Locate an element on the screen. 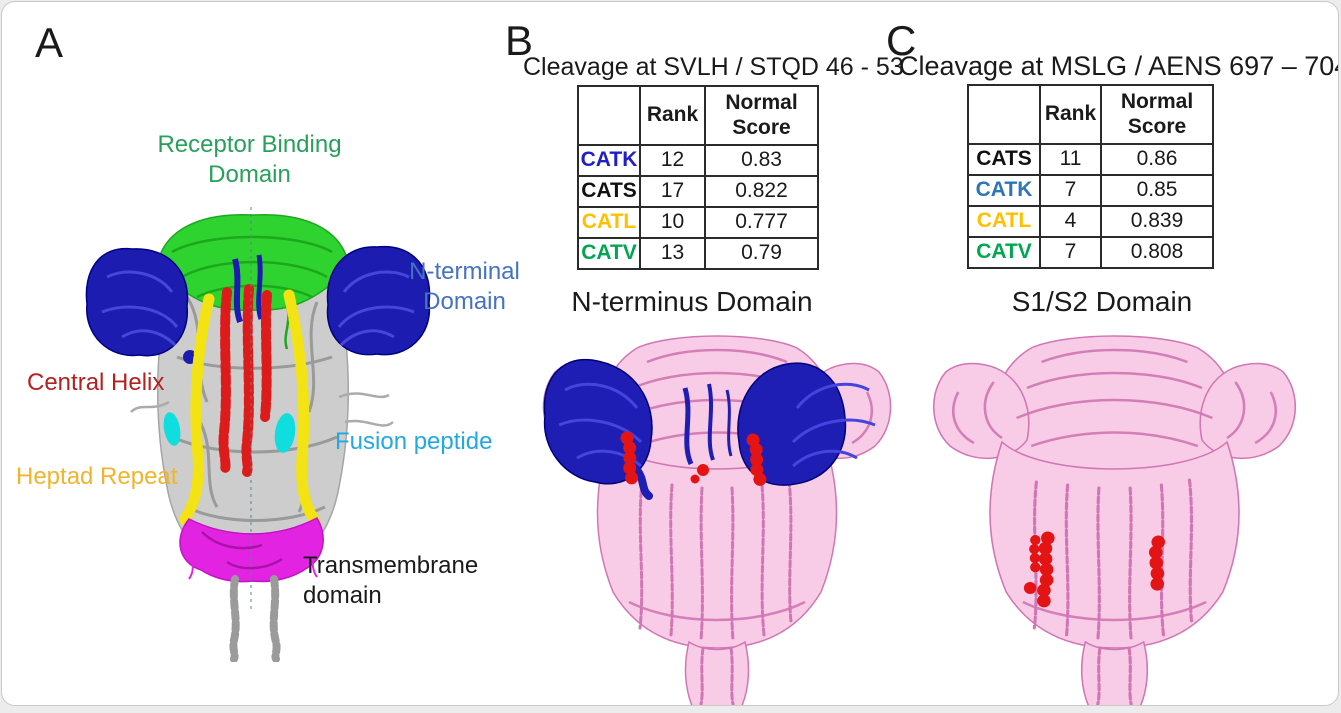 The height and width of the screenshot is (713, 1341). table-row: CATK 7 0.85 is located at coordinates (1090, 190).